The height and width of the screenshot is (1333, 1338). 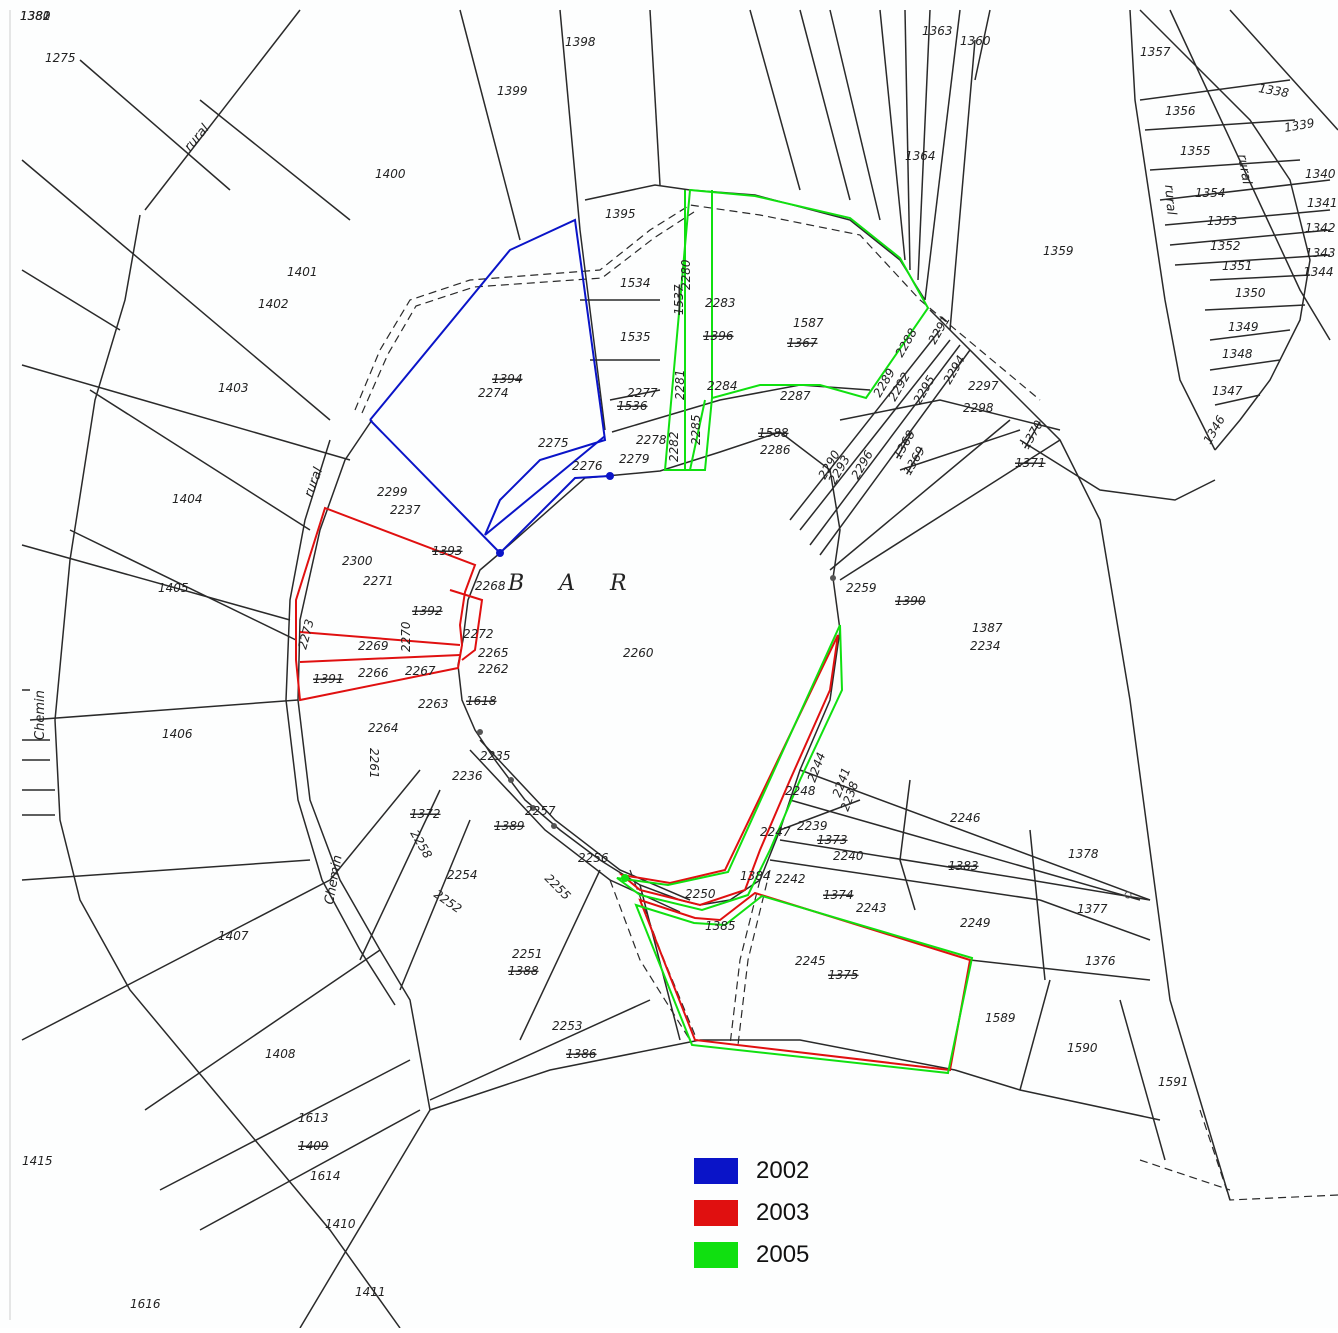 I want to click on parcel-label-2276: 2276, so click(x=587, y=466).